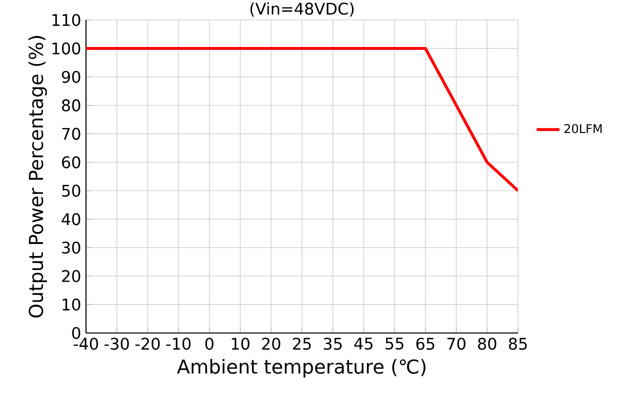  I want to click on y-axis-title: Output Power Percentage (%), so click(37, 177).